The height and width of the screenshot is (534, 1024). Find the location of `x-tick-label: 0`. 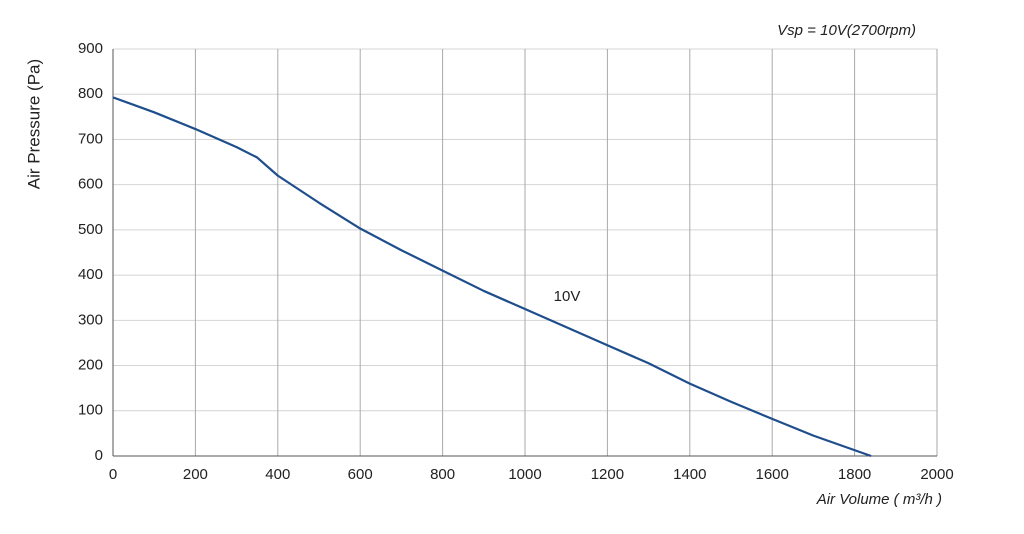

x-tick-label: 0 is located at coordinates (113, 474).